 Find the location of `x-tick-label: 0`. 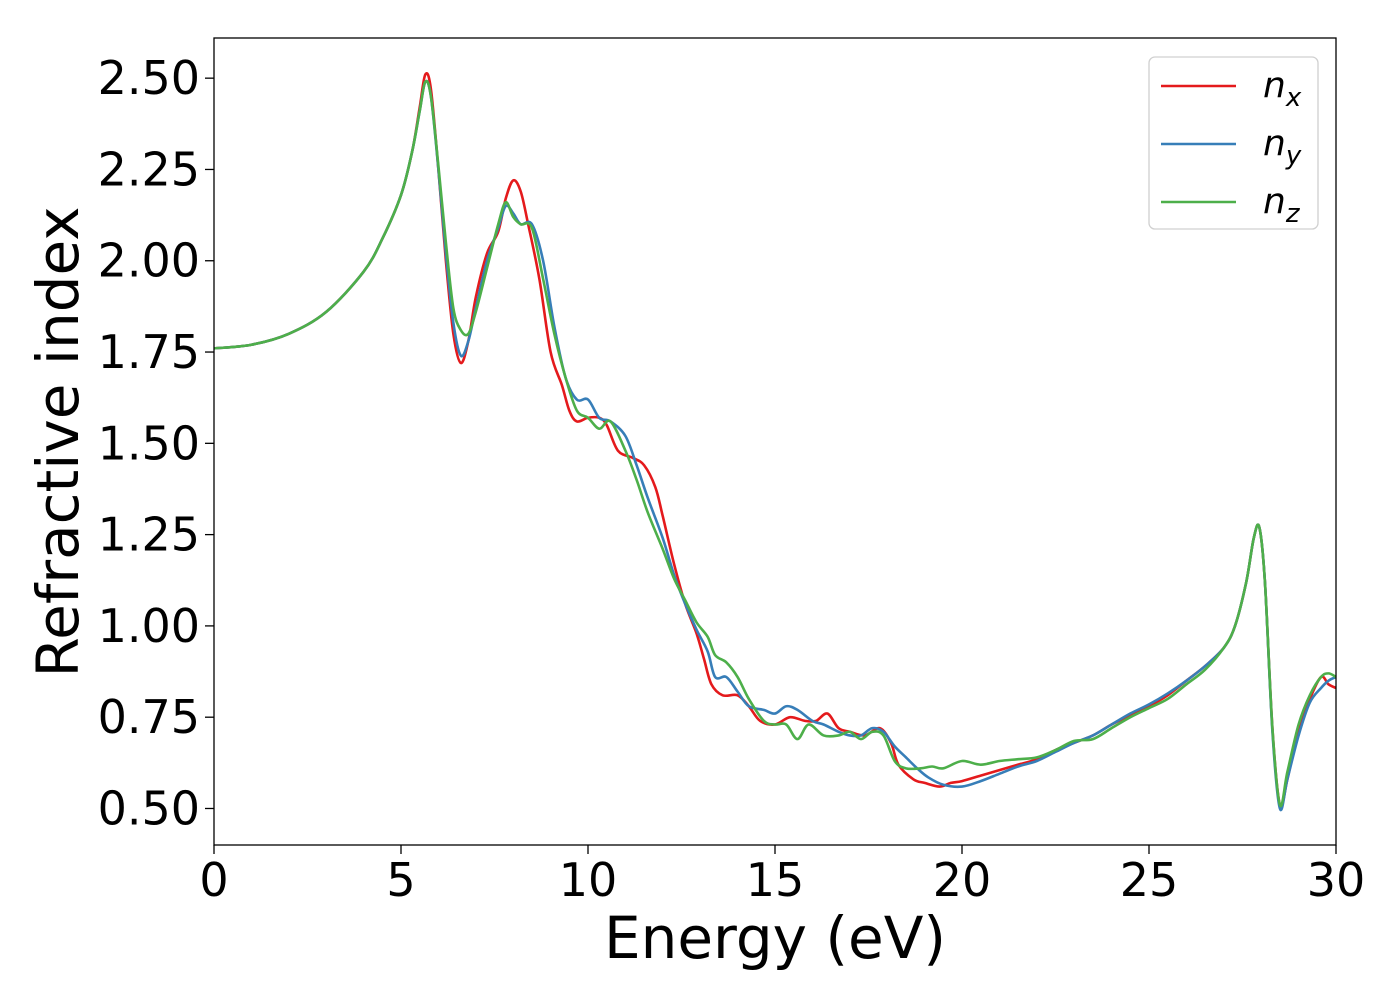

x-tick-label: 0 is located at coordinates (213, 880).